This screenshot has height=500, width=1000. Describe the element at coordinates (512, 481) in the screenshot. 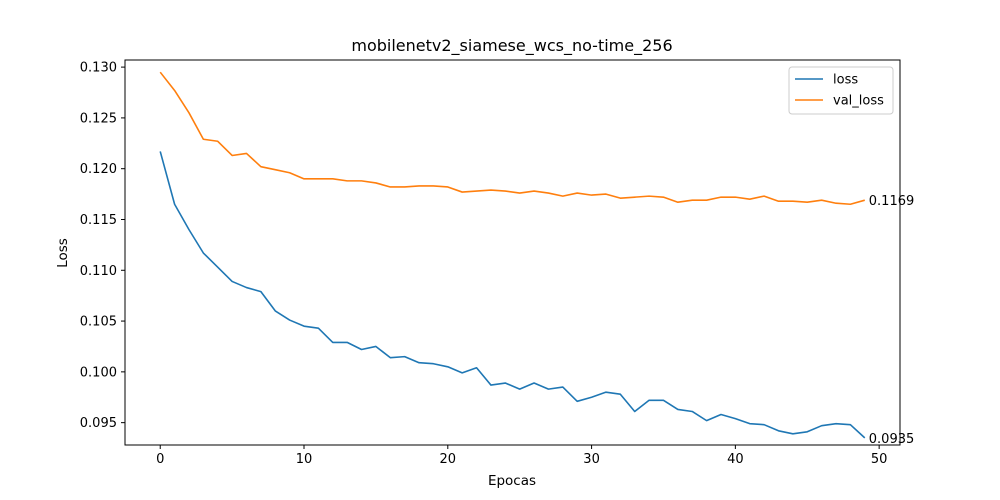

I see `x-axis-label: Epocas` at that location.